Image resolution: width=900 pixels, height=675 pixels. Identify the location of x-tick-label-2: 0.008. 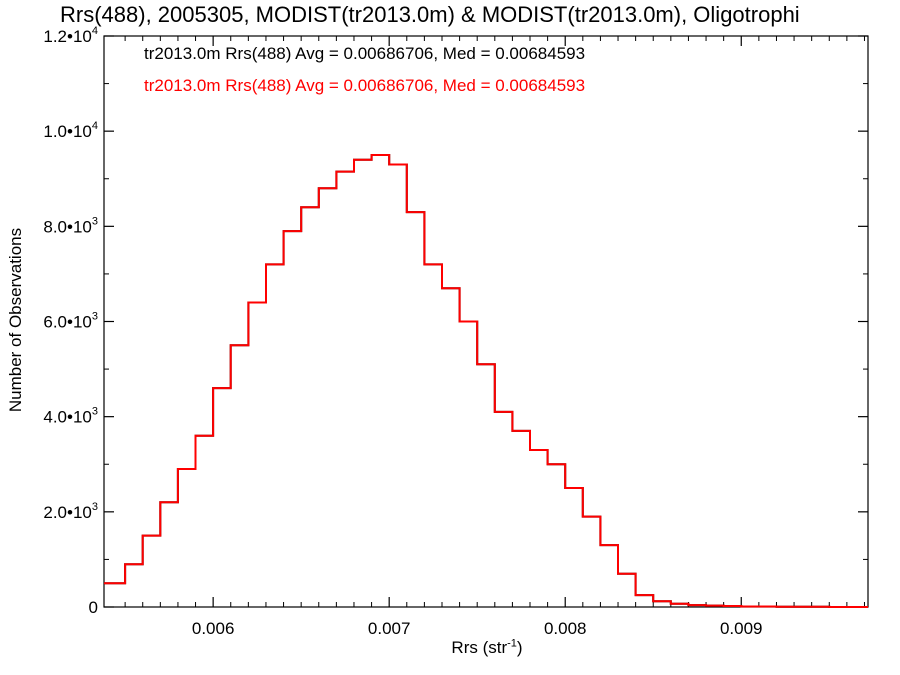
(565, 628).